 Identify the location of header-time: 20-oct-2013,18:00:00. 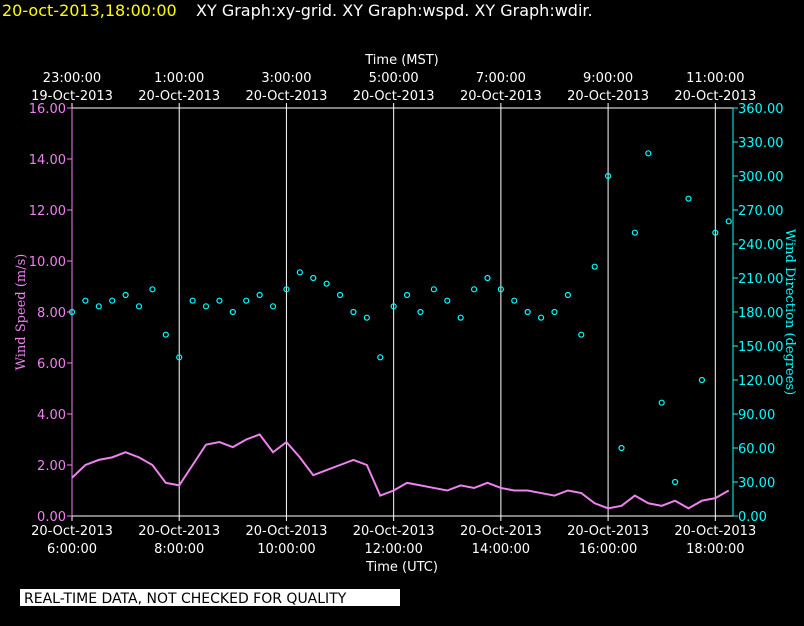
(89, 10).